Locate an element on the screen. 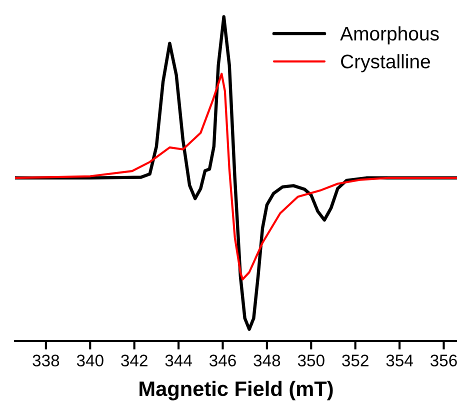 The width and height of the screenshot is (457, 409). x-tick-label: 354 is located at coordinates (399, 360).